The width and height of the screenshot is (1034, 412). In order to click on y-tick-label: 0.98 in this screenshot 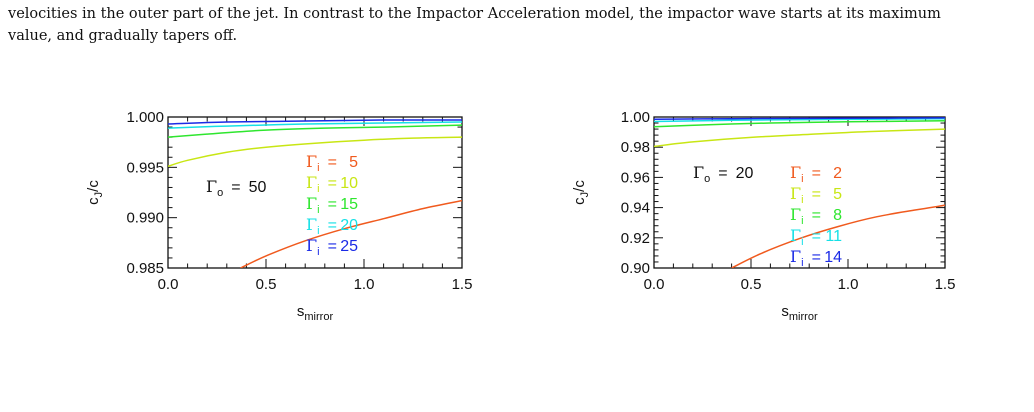, I will do `click(635, 147)`.